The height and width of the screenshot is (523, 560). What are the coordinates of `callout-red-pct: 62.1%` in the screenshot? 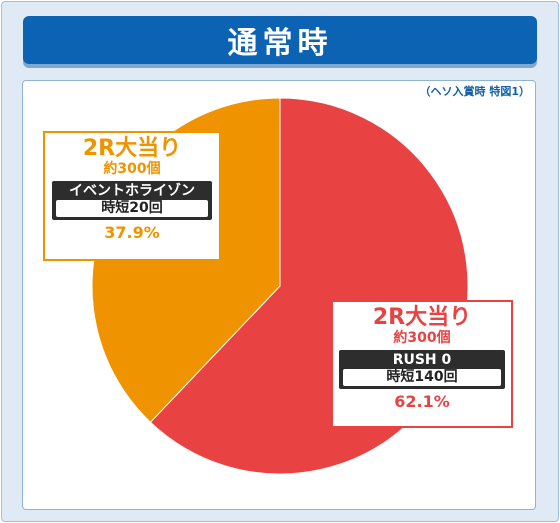 It's located at (422, 401).